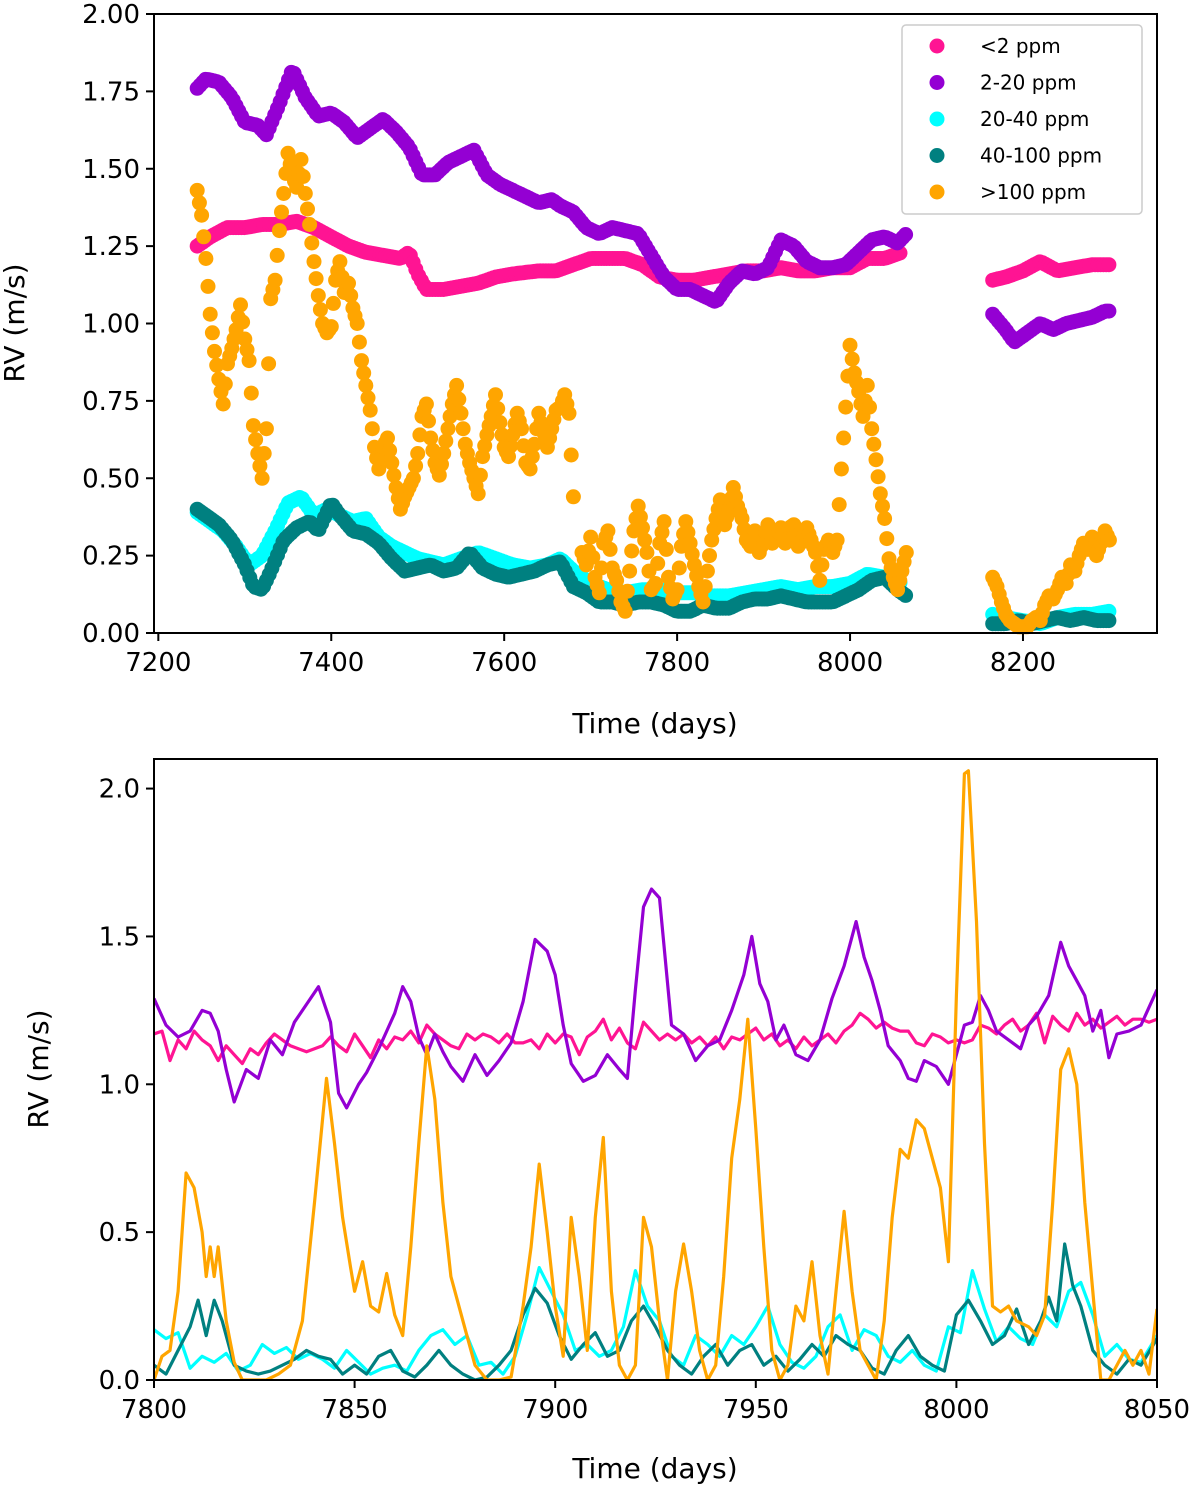  I want to click on bottom-x-tick-label: 7850, so click(355, 1410).